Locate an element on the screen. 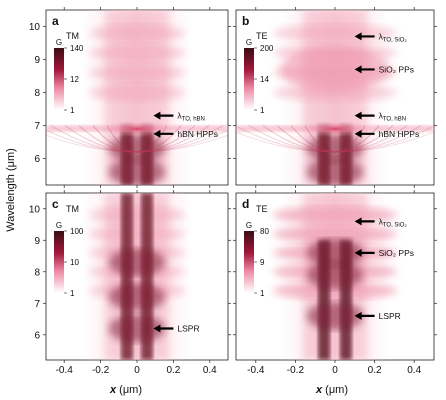  panel-b-annotations: λTO, SiO₂ SiO₂ PPs λTO, hBN hBN HPPs is located at coordinates (387, 85).